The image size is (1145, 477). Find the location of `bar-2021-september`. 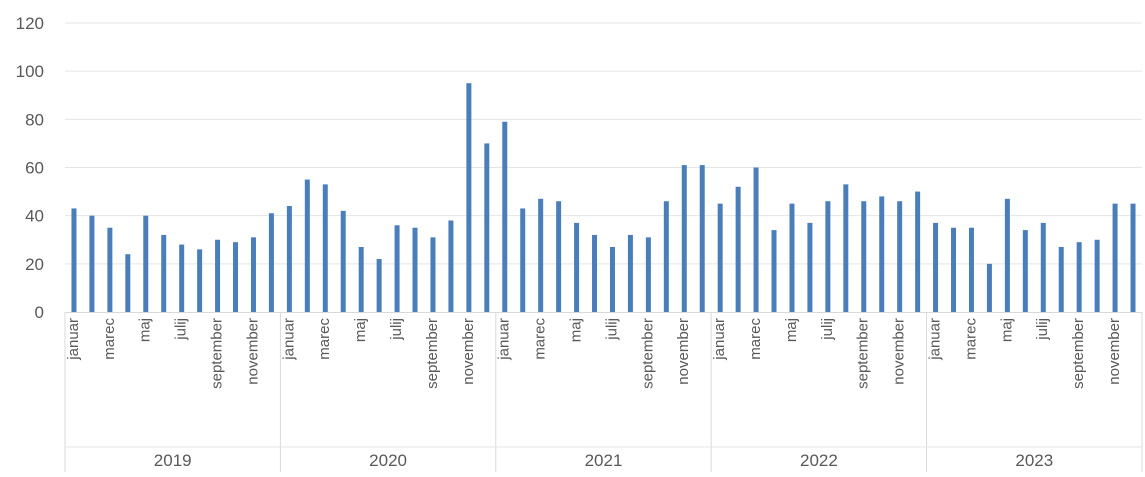

bar-2021-september is located at coordinates (648, 274).